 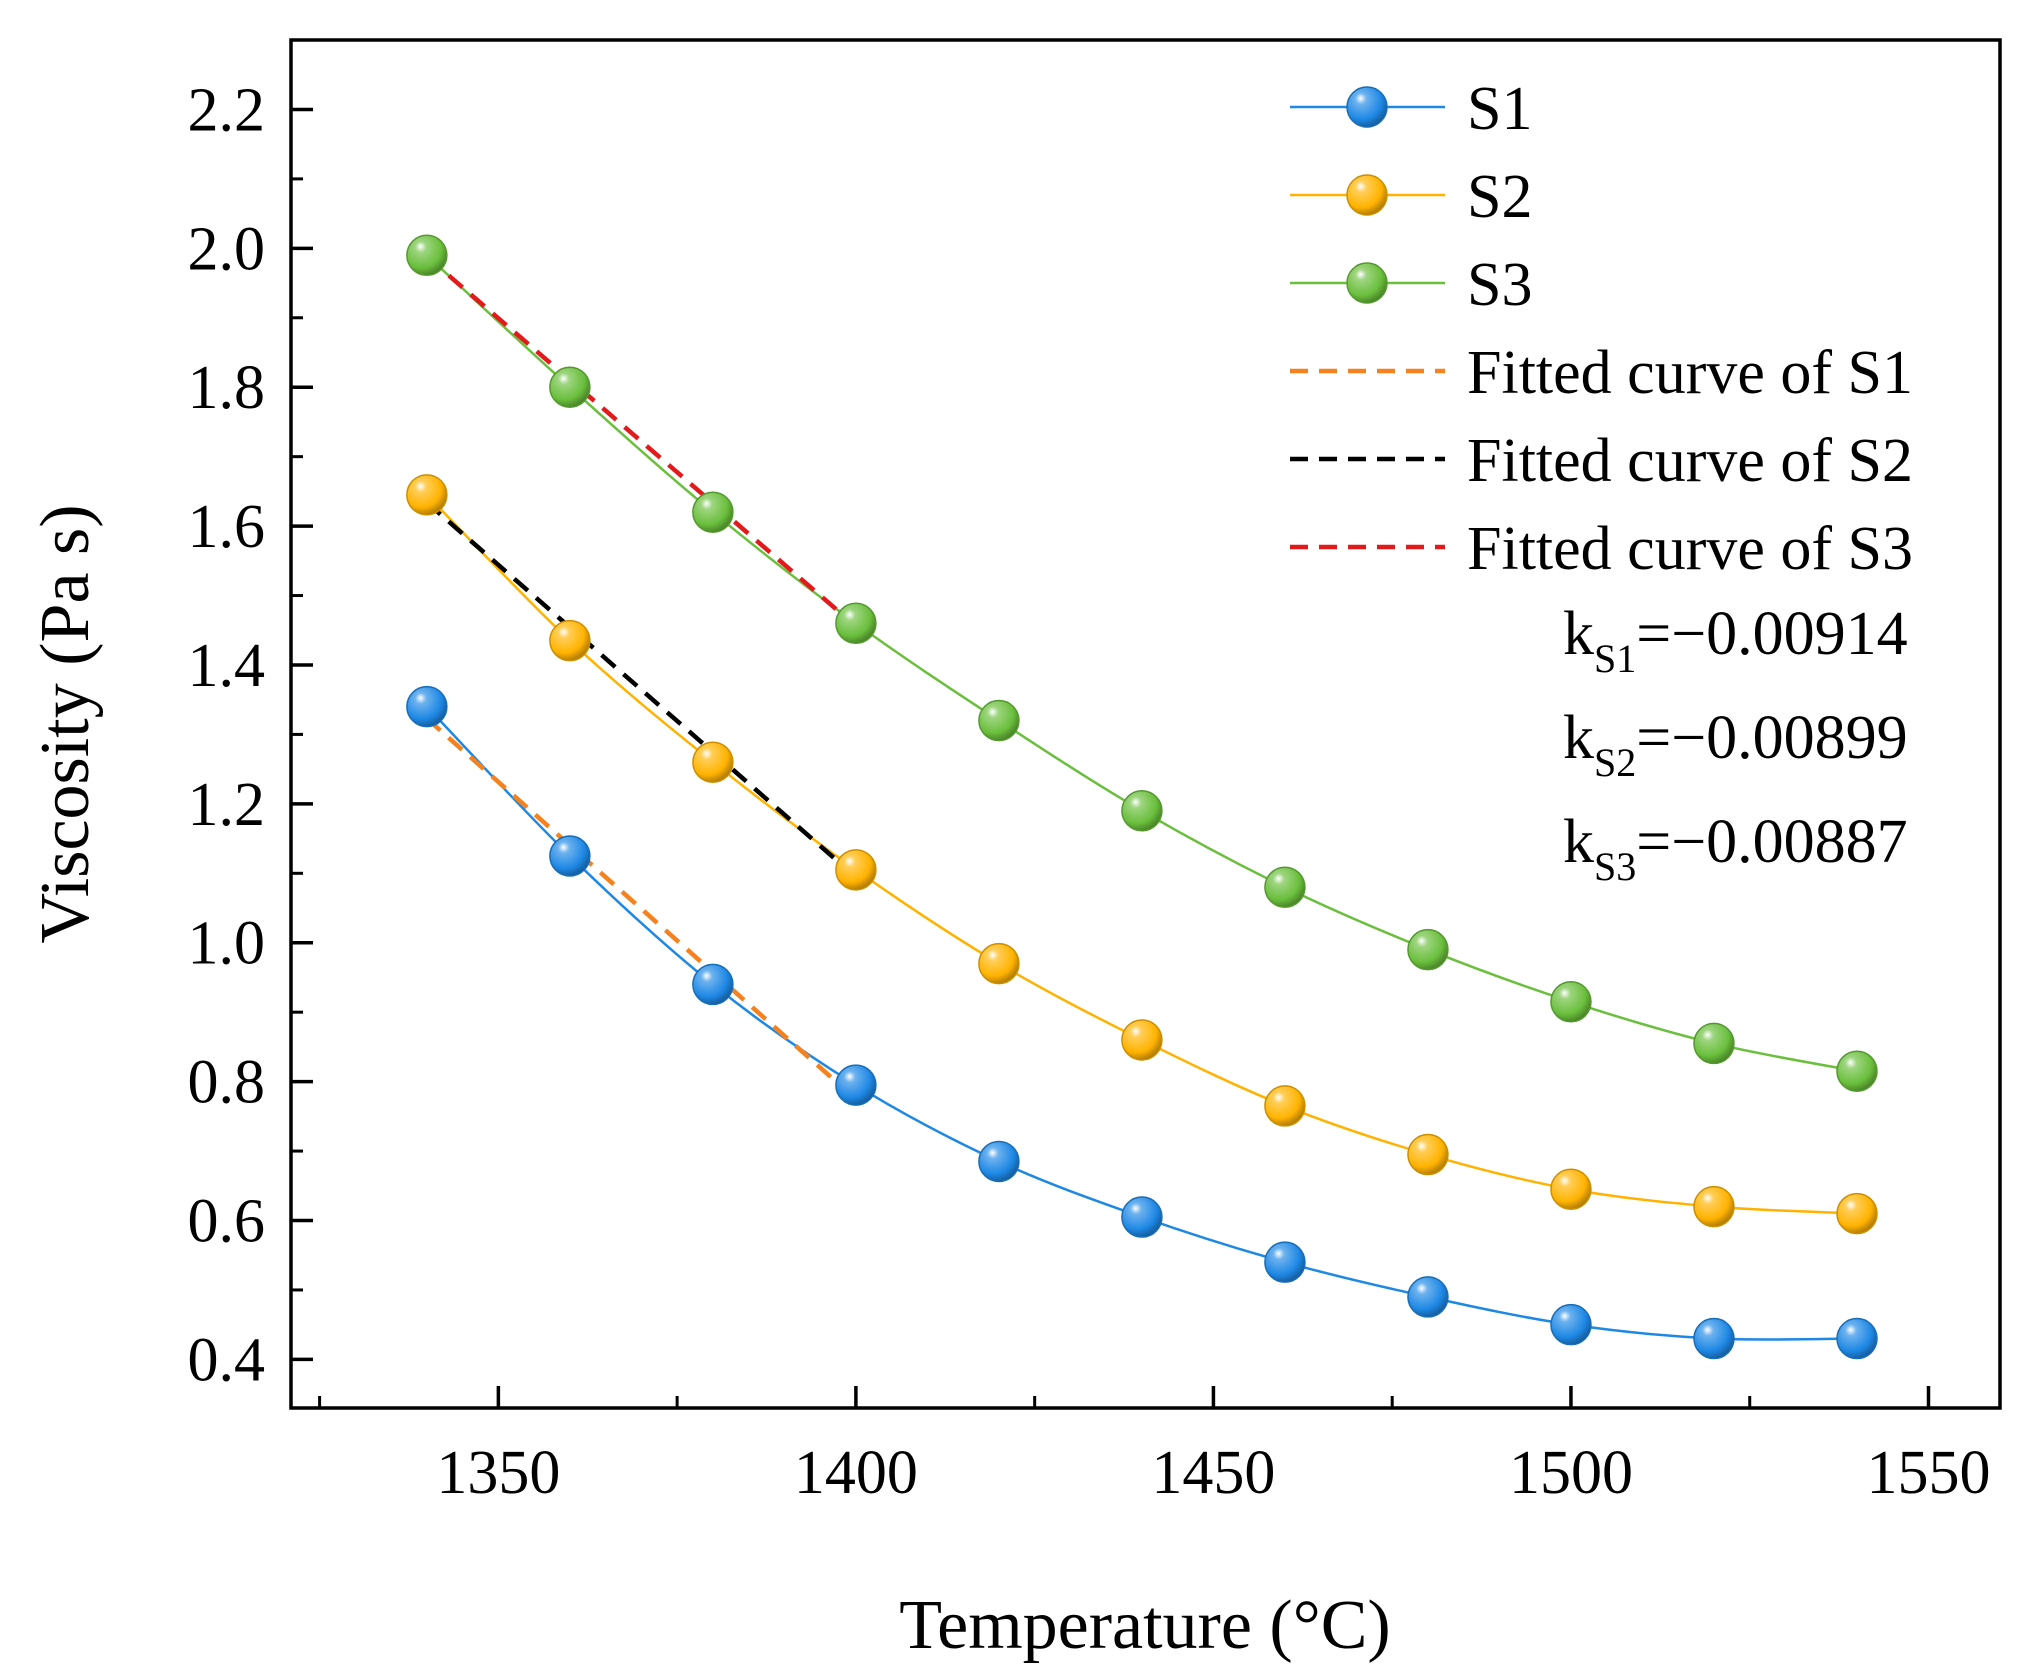 I want to click on legend-label-s2: S2, so click(x=1499, y=197).